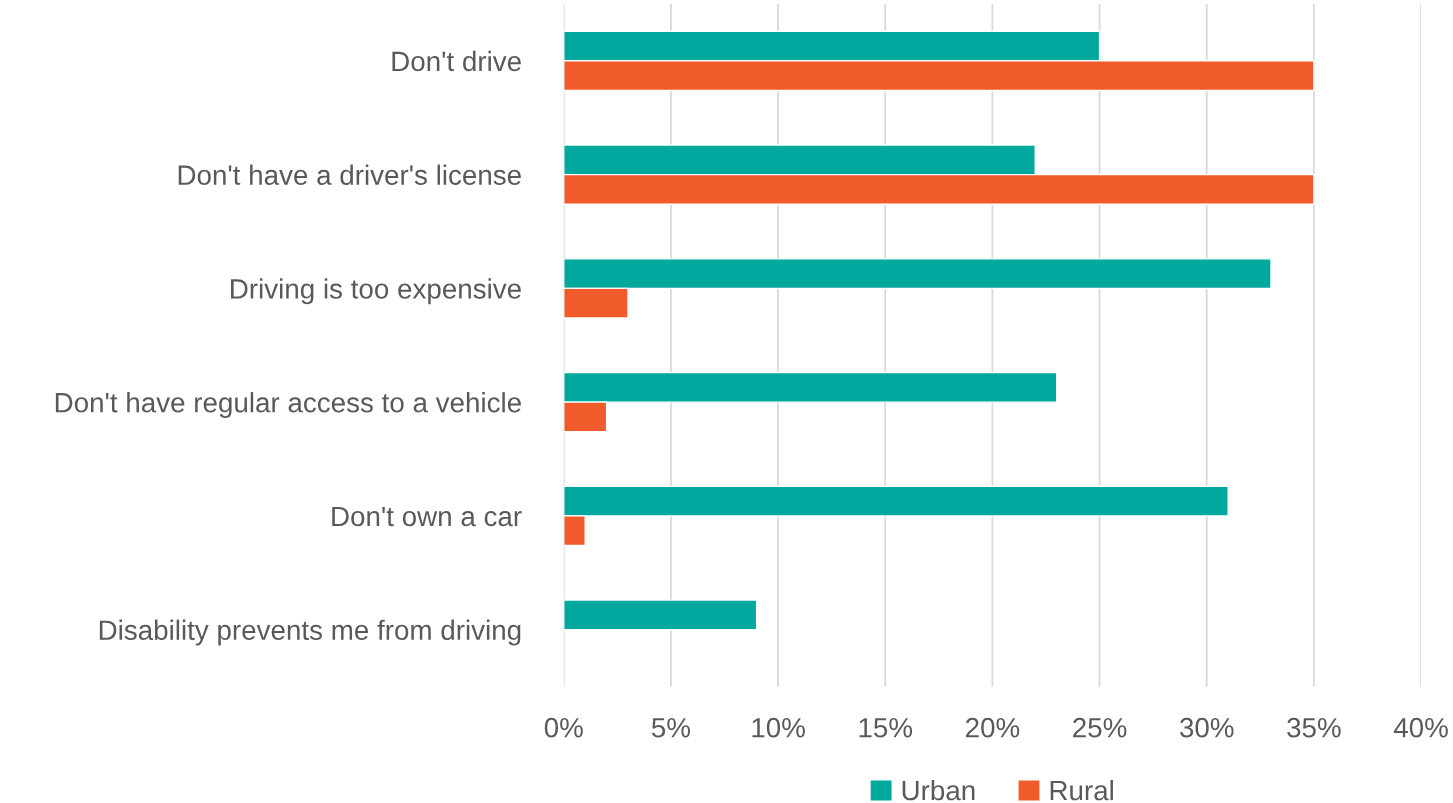  I want to click on x-tick-label: 20%, so click(993, 727).